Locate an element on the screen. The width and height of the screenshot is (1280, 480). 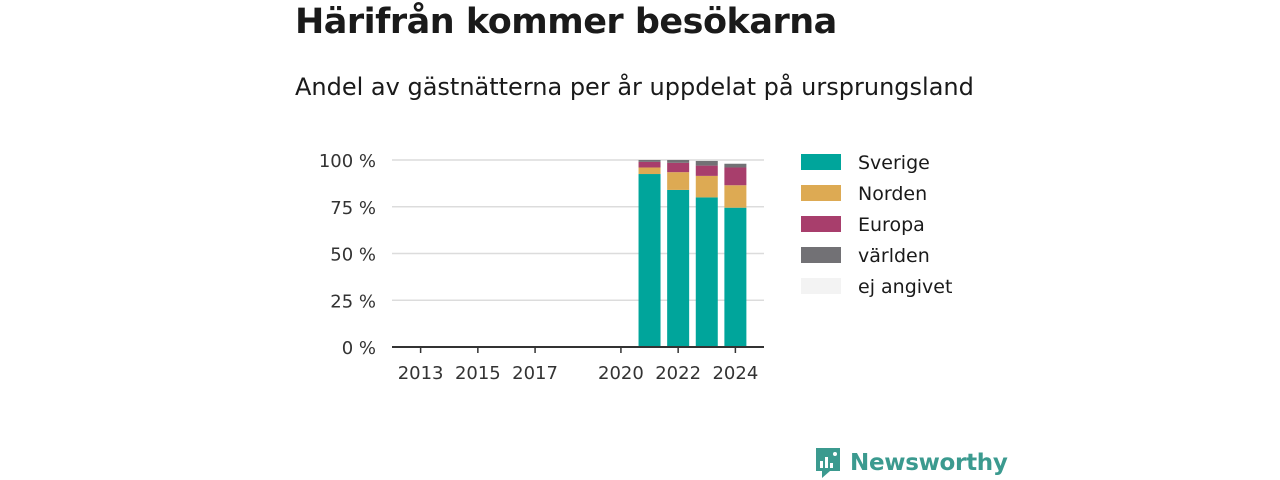
x-tick-label: 2024 is located at coordinates (735, 373).